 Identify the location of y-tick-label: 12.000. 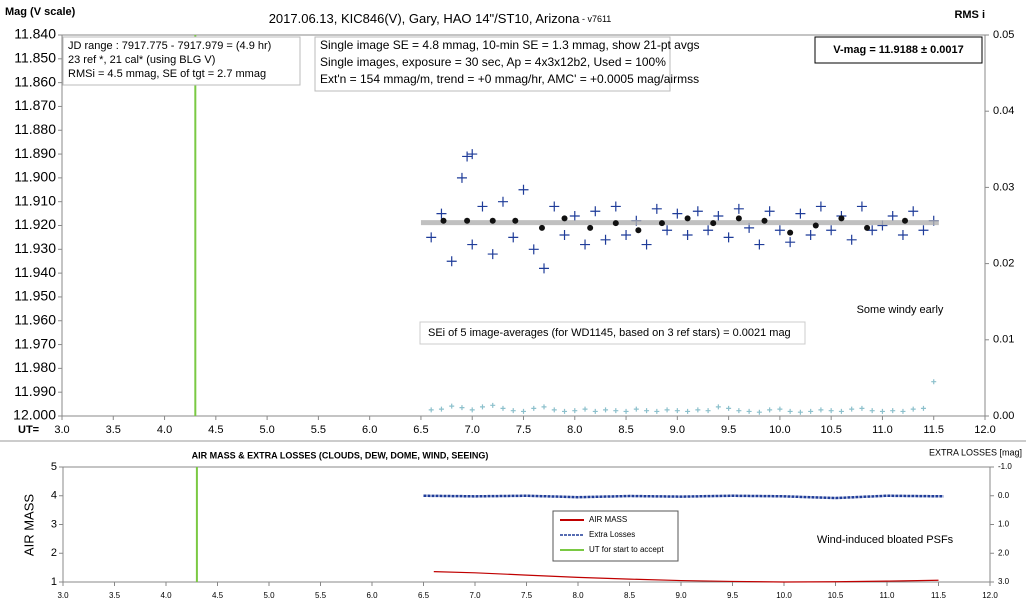
(34, 415).